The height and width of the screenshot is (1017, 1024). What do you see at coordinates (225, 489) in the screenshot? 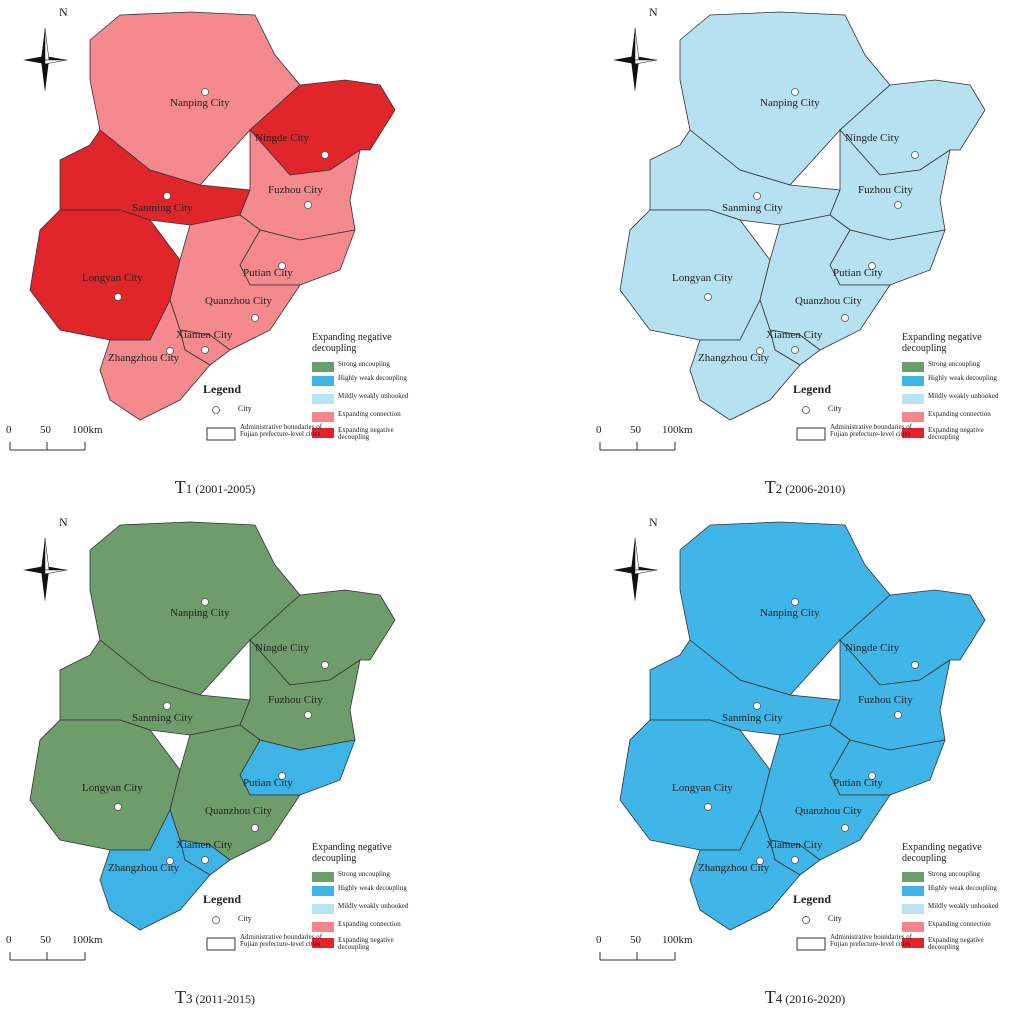
I see `caption-period: (2001-2005)` at bounding box center [225, 489].